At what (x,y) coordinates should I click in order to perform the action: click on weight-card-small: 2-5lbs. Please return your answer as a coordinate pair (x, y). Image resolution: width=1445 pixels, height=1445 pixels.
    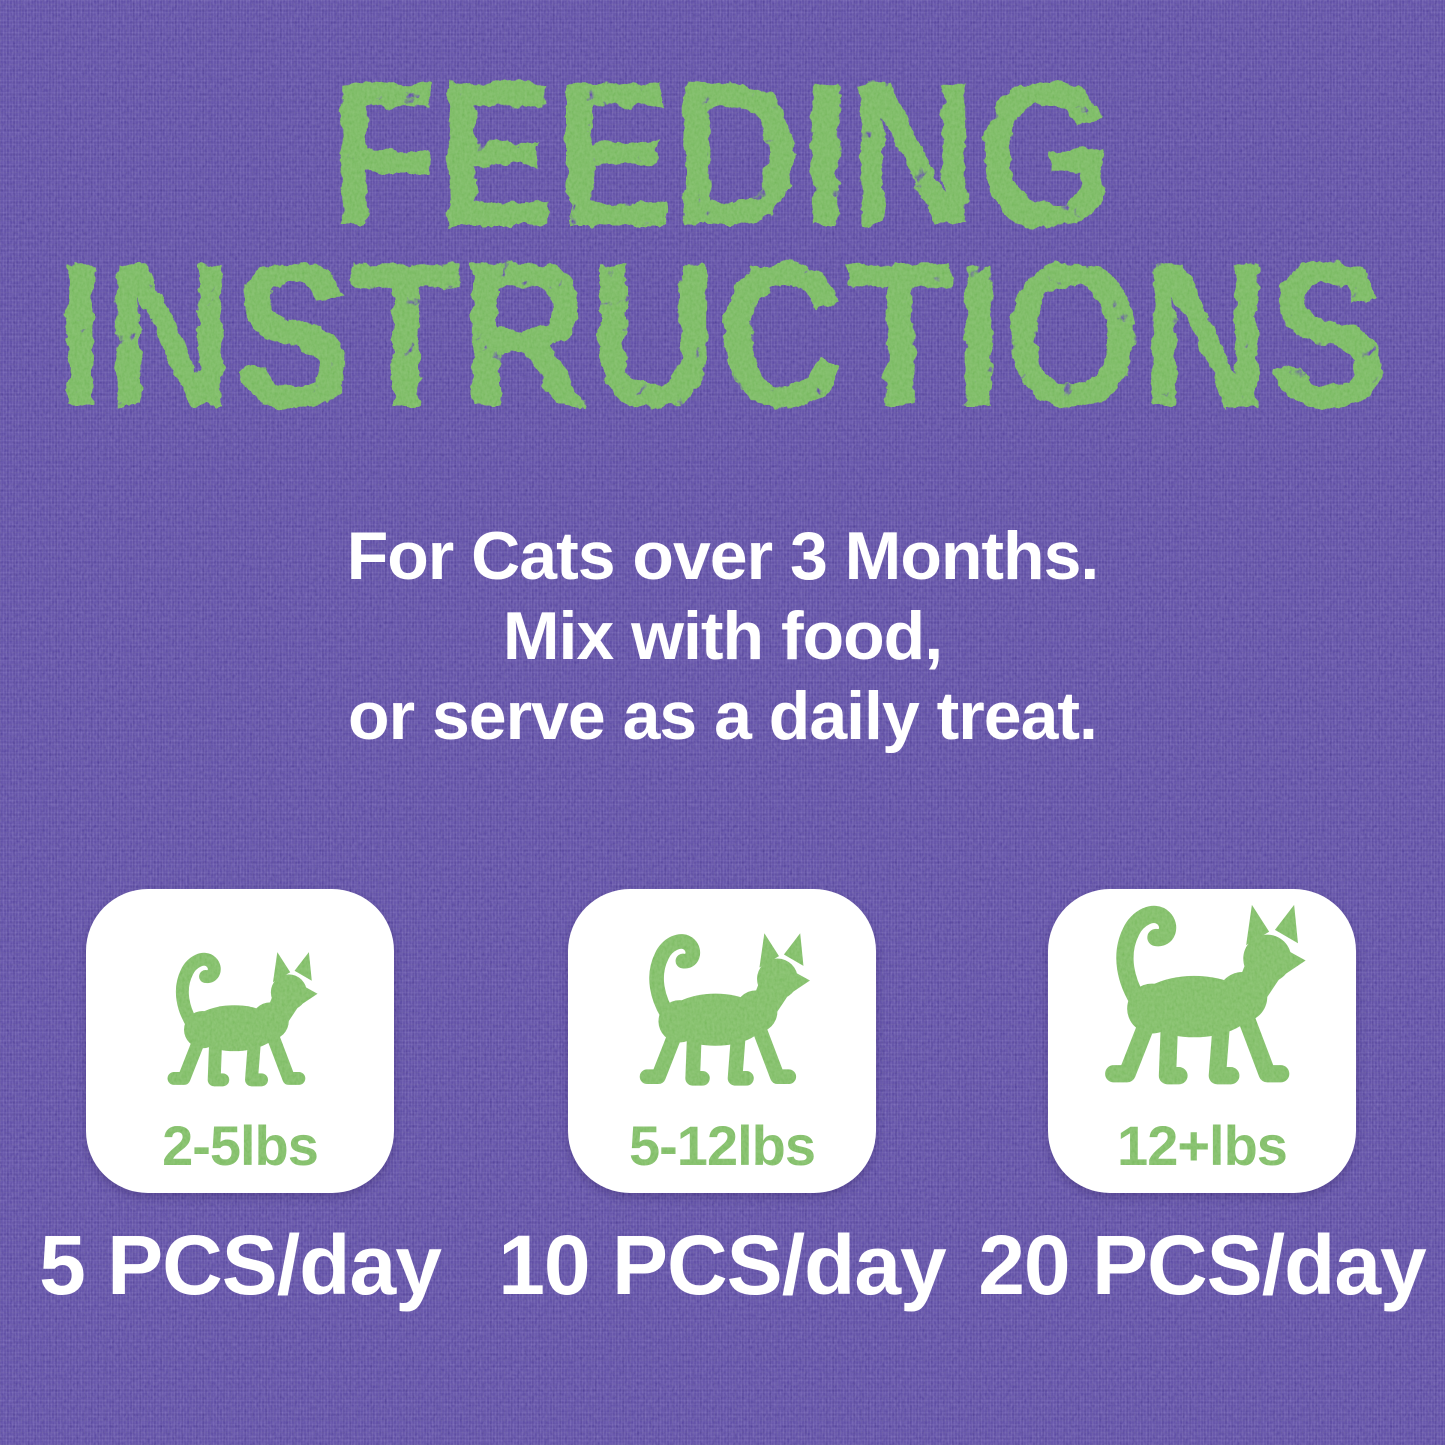
    Looking at the image, I should click on (240, 1041).